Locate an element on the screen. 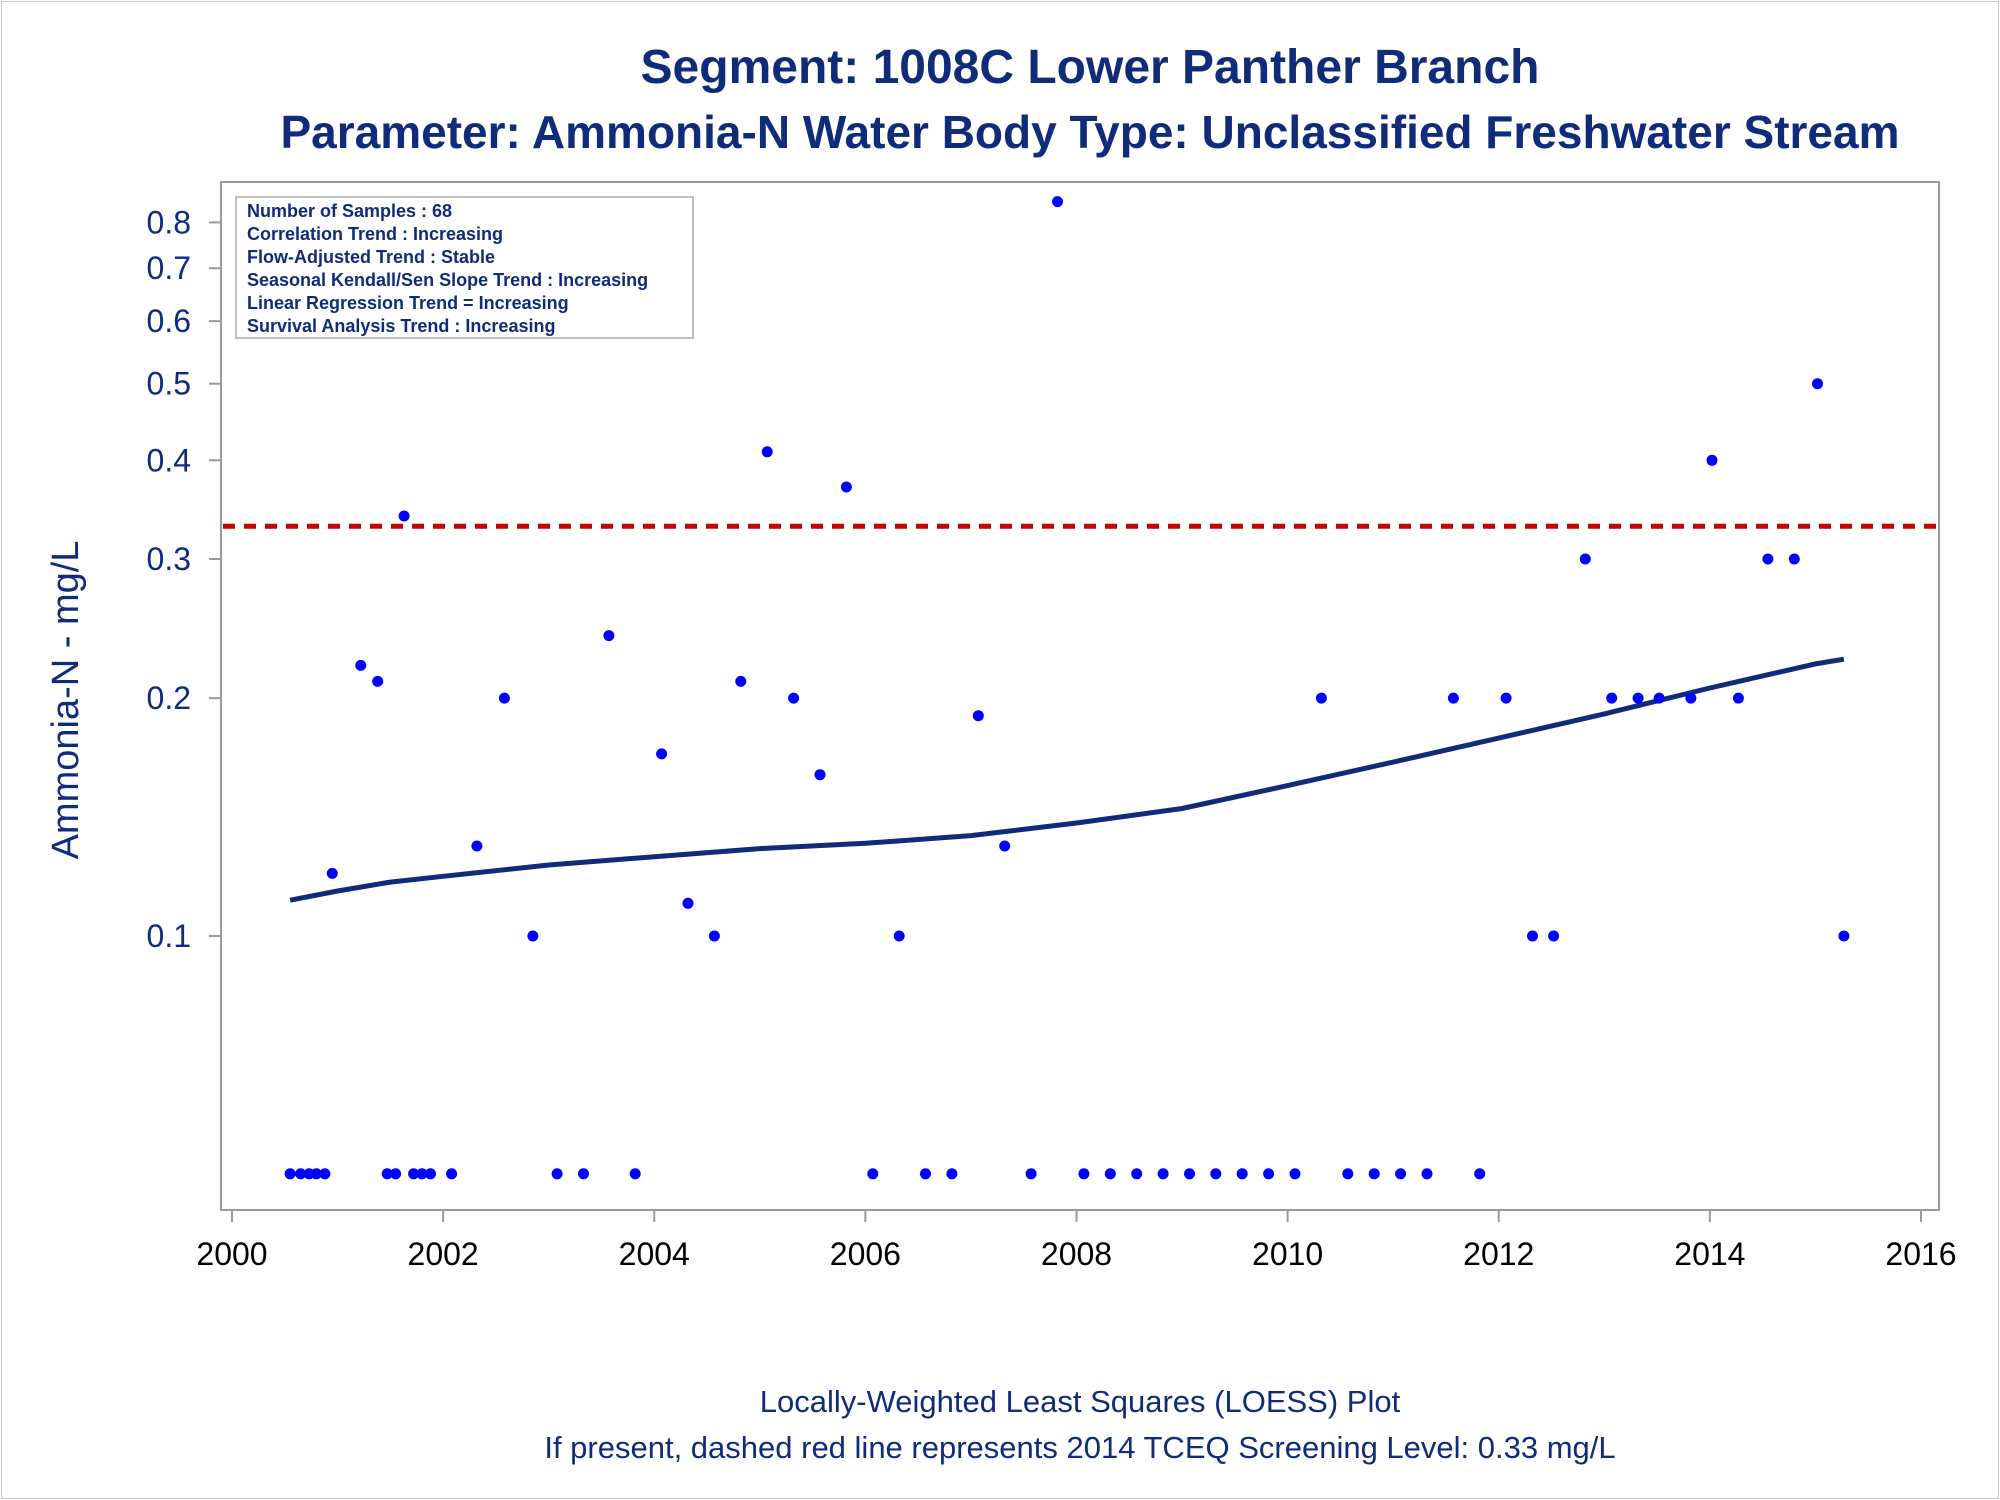 Image resolution: width=2000 pixels, height=1500 pixels. x-tick-label: 2002 is located at coordinates (443, 1254).